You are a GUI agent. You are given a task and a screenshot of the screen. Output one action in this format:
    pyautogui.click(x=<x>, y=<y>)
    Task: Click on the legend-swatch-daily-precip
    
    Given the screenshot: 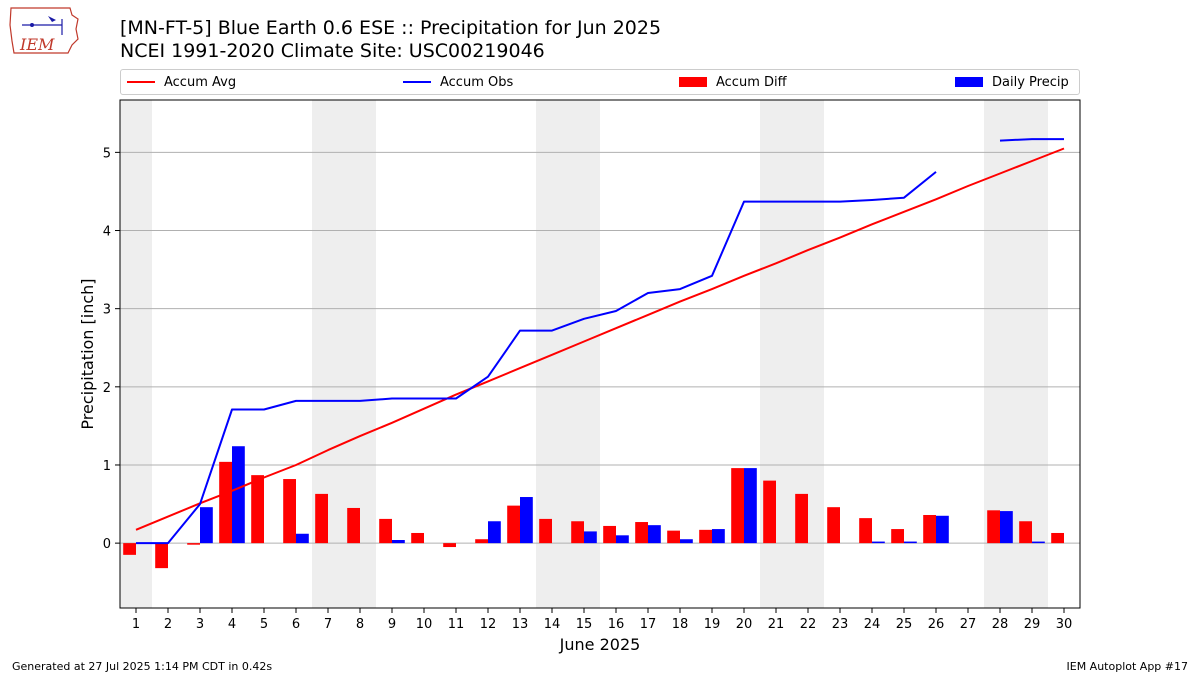 What is the action you would take?
    pyautogui.click(x=969, y=82)
    